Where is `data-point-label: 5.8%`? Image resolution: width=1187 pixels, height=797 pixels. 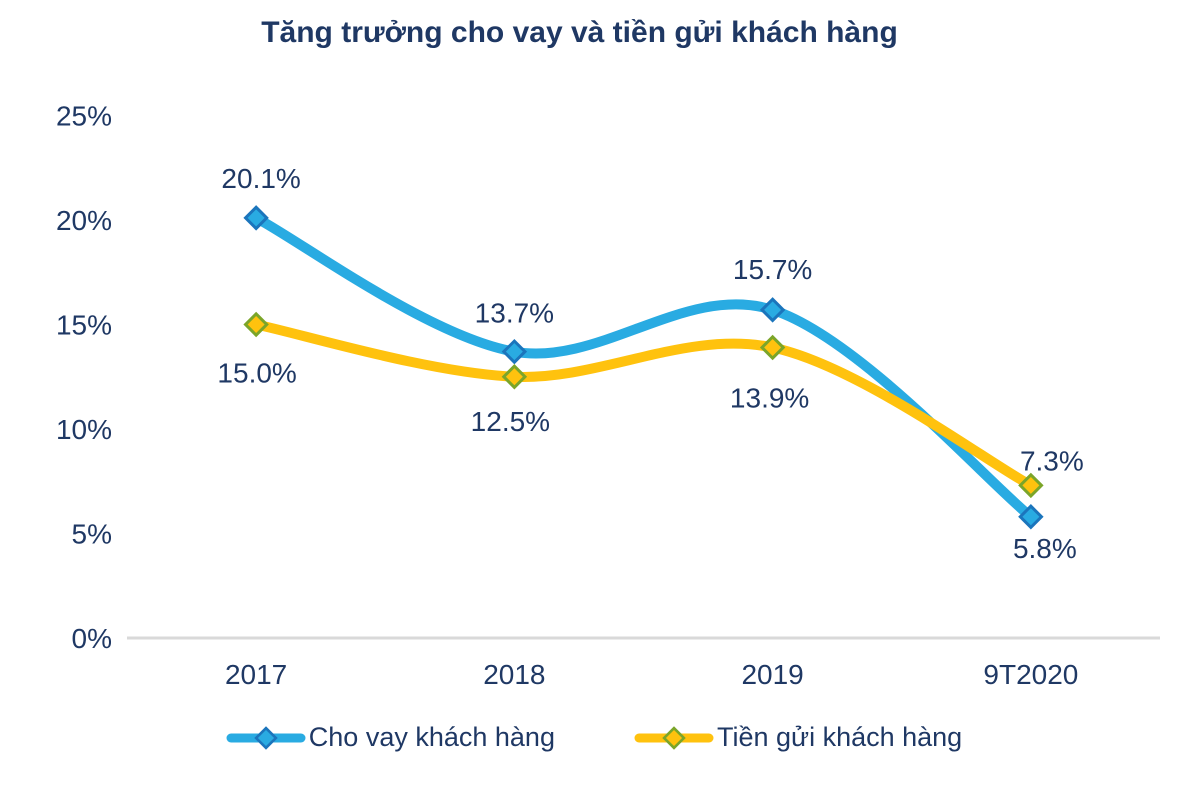 data-point-label: 5.8% is located at coordinates (1045, 548).